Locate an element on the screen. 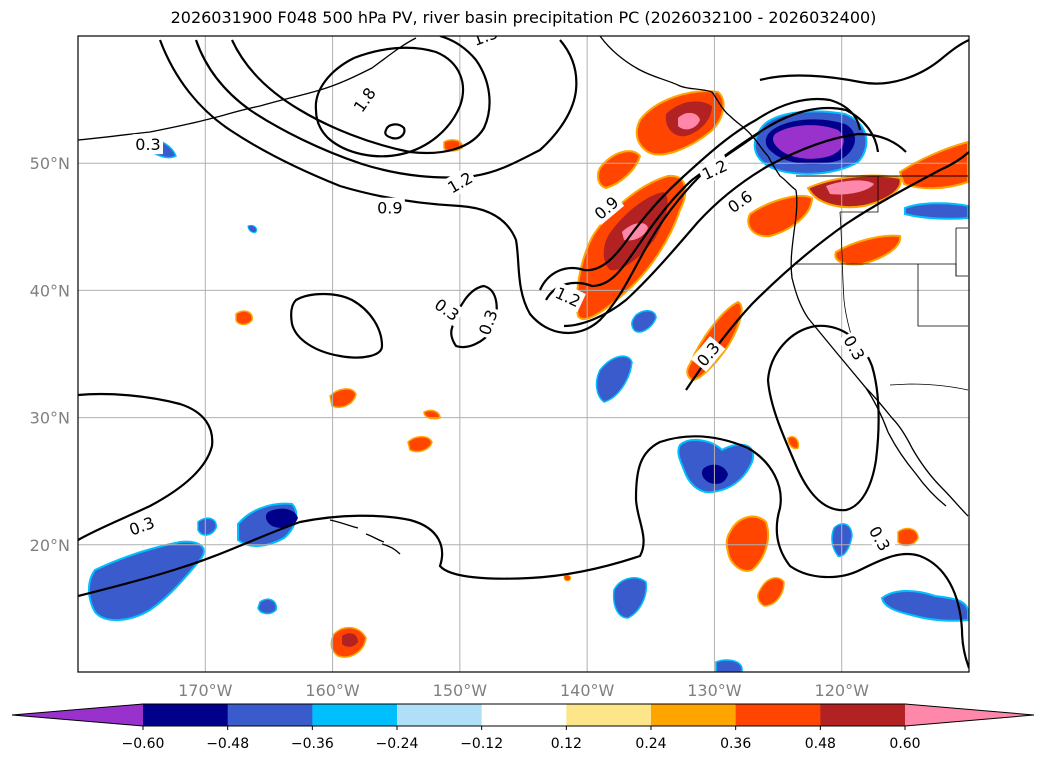 This screenshot has height=765, width=1047. colorbar-tick-label: 0.36 is located at coordinates (735, 744).